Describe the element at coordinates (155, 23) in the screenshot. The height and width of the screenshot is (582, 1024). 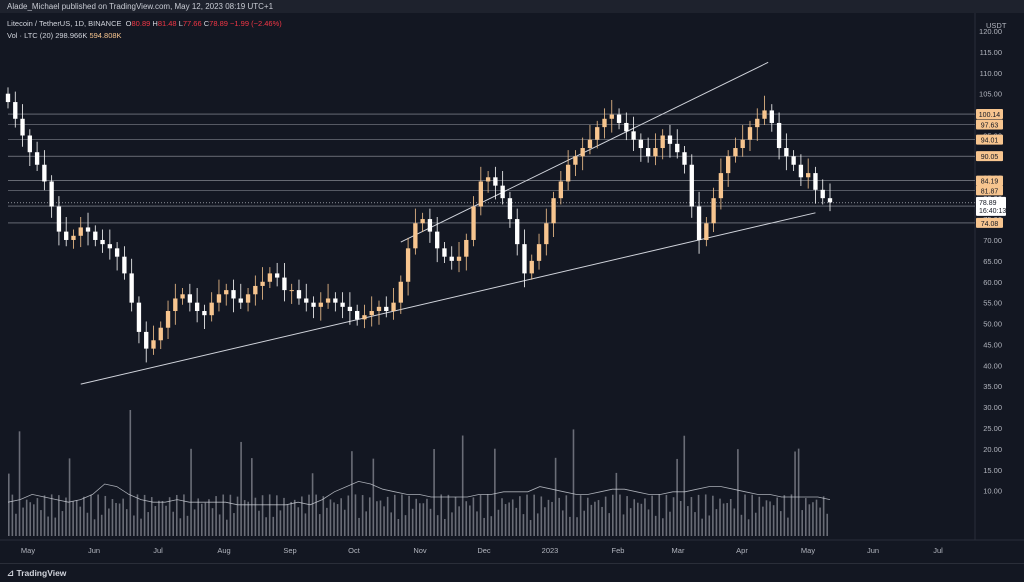
I see `high-label: H` at that location.